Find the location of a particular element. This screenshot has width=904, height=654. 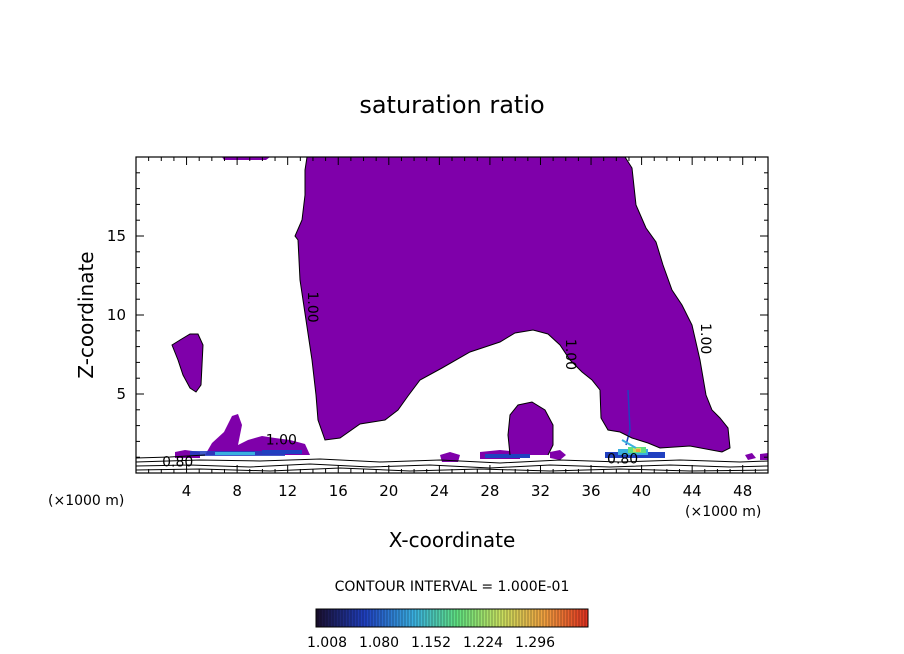

y-tick-label: 5 is located at coordinates (121, 394).